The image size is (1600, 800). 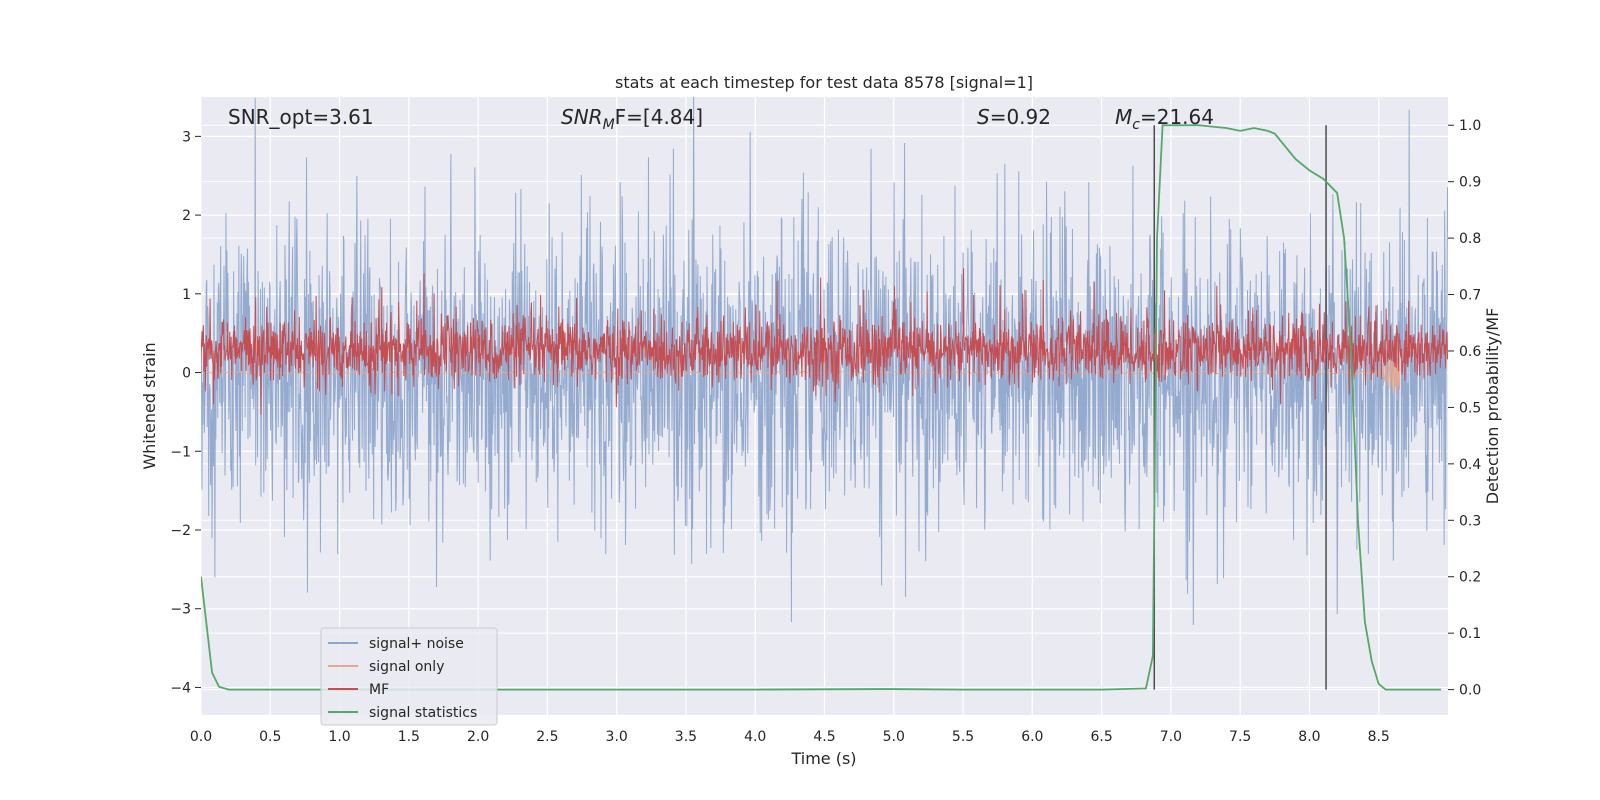 What do you see at coordinates (659, 117) in the screenshot?
I see `annotation-snr-mf-rest: F=[4.84]` at bounding box center [659, 117].